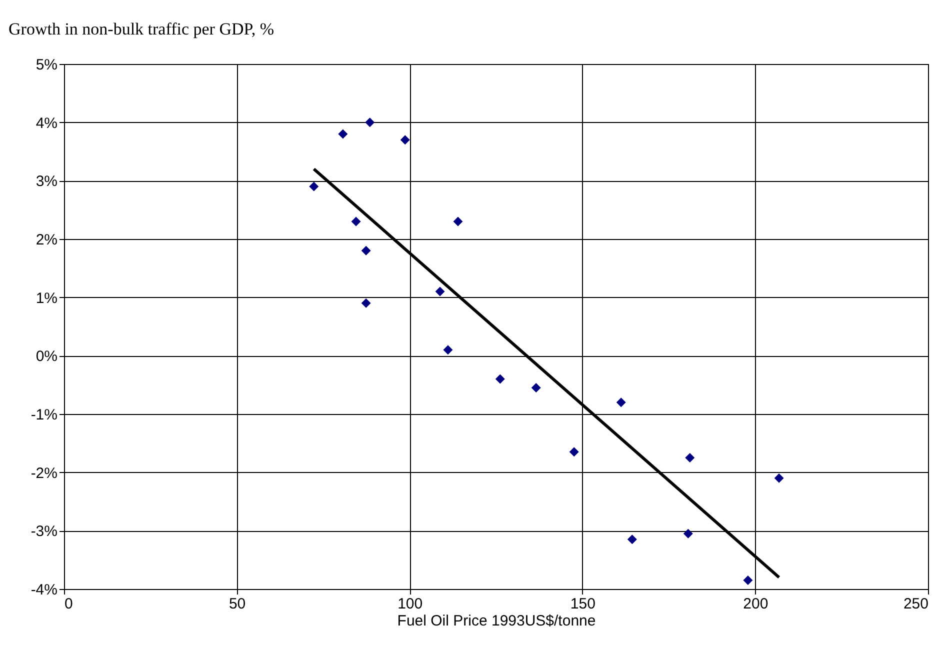 This screenshot has width=950, height=653. I want to click on y-tick-label: 1%, so click(47, 298).